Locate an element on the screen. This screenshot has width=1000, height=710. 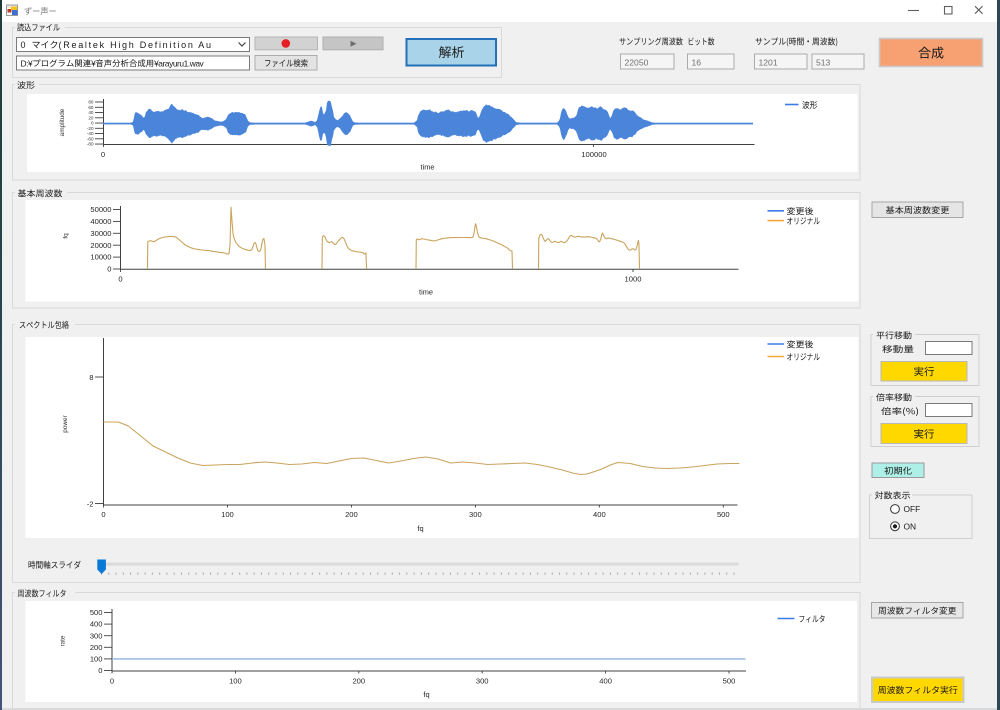
svg-text: -2 is located at coordinates (90, 504).